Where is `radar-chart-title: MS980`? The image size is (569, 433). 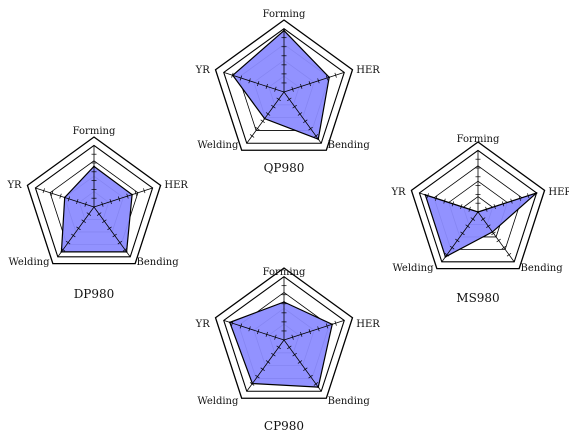
radar-chart-title: MS980 is located at coordinates (477, 298).